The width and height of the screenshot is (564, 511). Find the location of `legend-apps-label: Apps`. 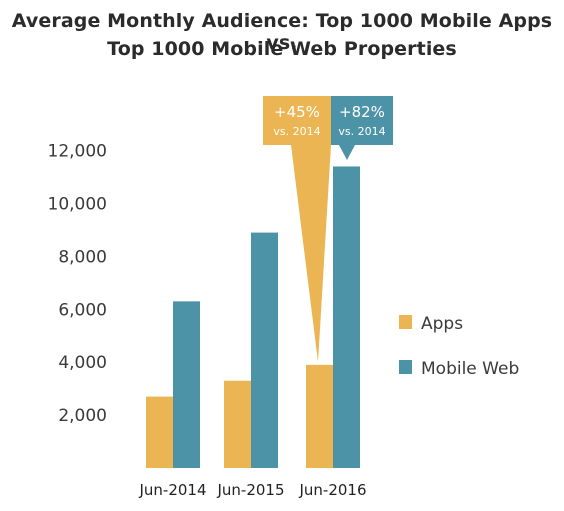

legend-apps-label: Apps is located at coordinates (442, 324).